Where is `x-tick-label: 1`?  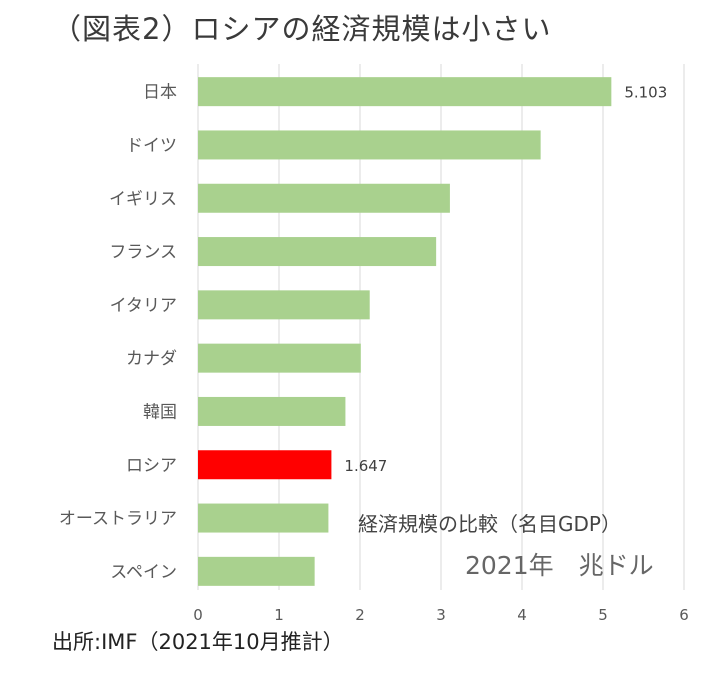
x-tick-label: 1 is located at coordinates (279, 615).